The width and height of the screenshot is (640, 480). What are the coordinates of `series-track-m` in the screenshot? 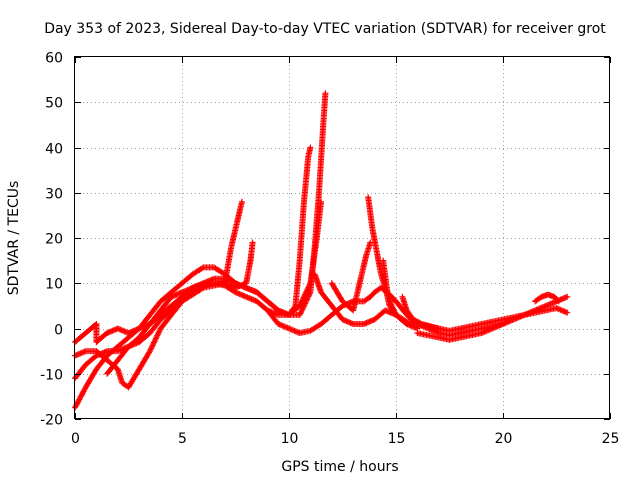 It's located at (547, 298).